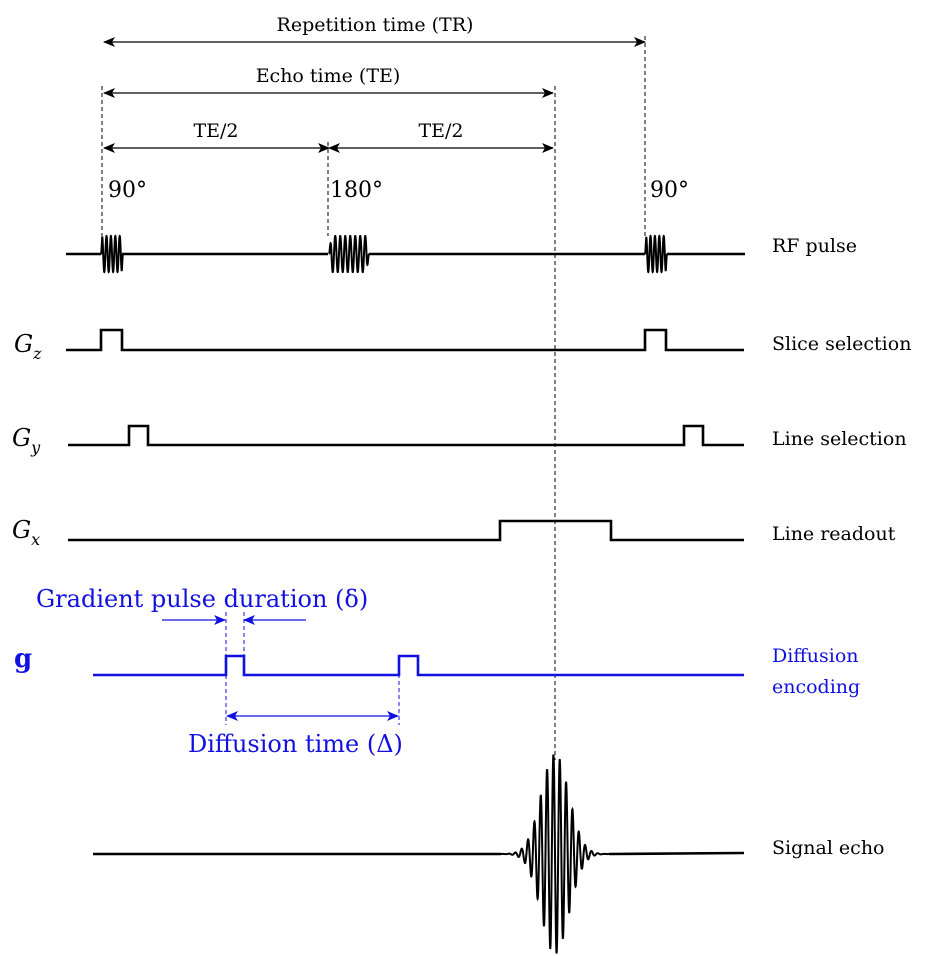 The width and height of the screenshot is (935, 956). Describe the element at coordinates (127, 190) in the screenshot. I see `pulse-90-first-label: 90°` at that location.